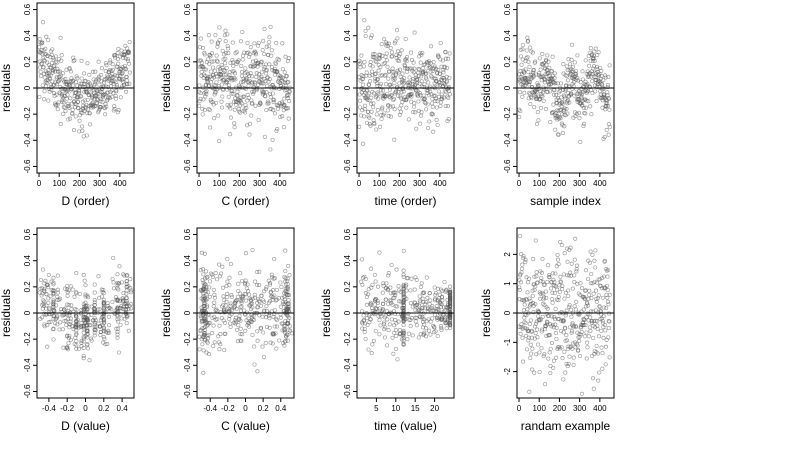 This screenshot has width=800, height=450. I want to click on x-tick-label: 0.2, so click(264, 408).